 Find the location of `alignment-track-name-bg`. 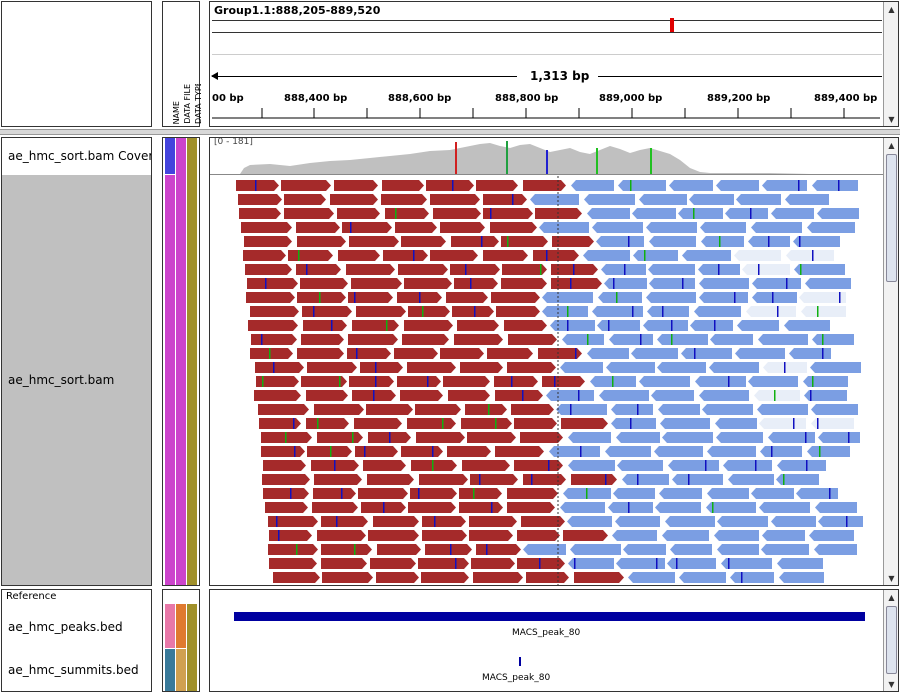

alignment-track-name-bg is located at coordinates (76, 380).